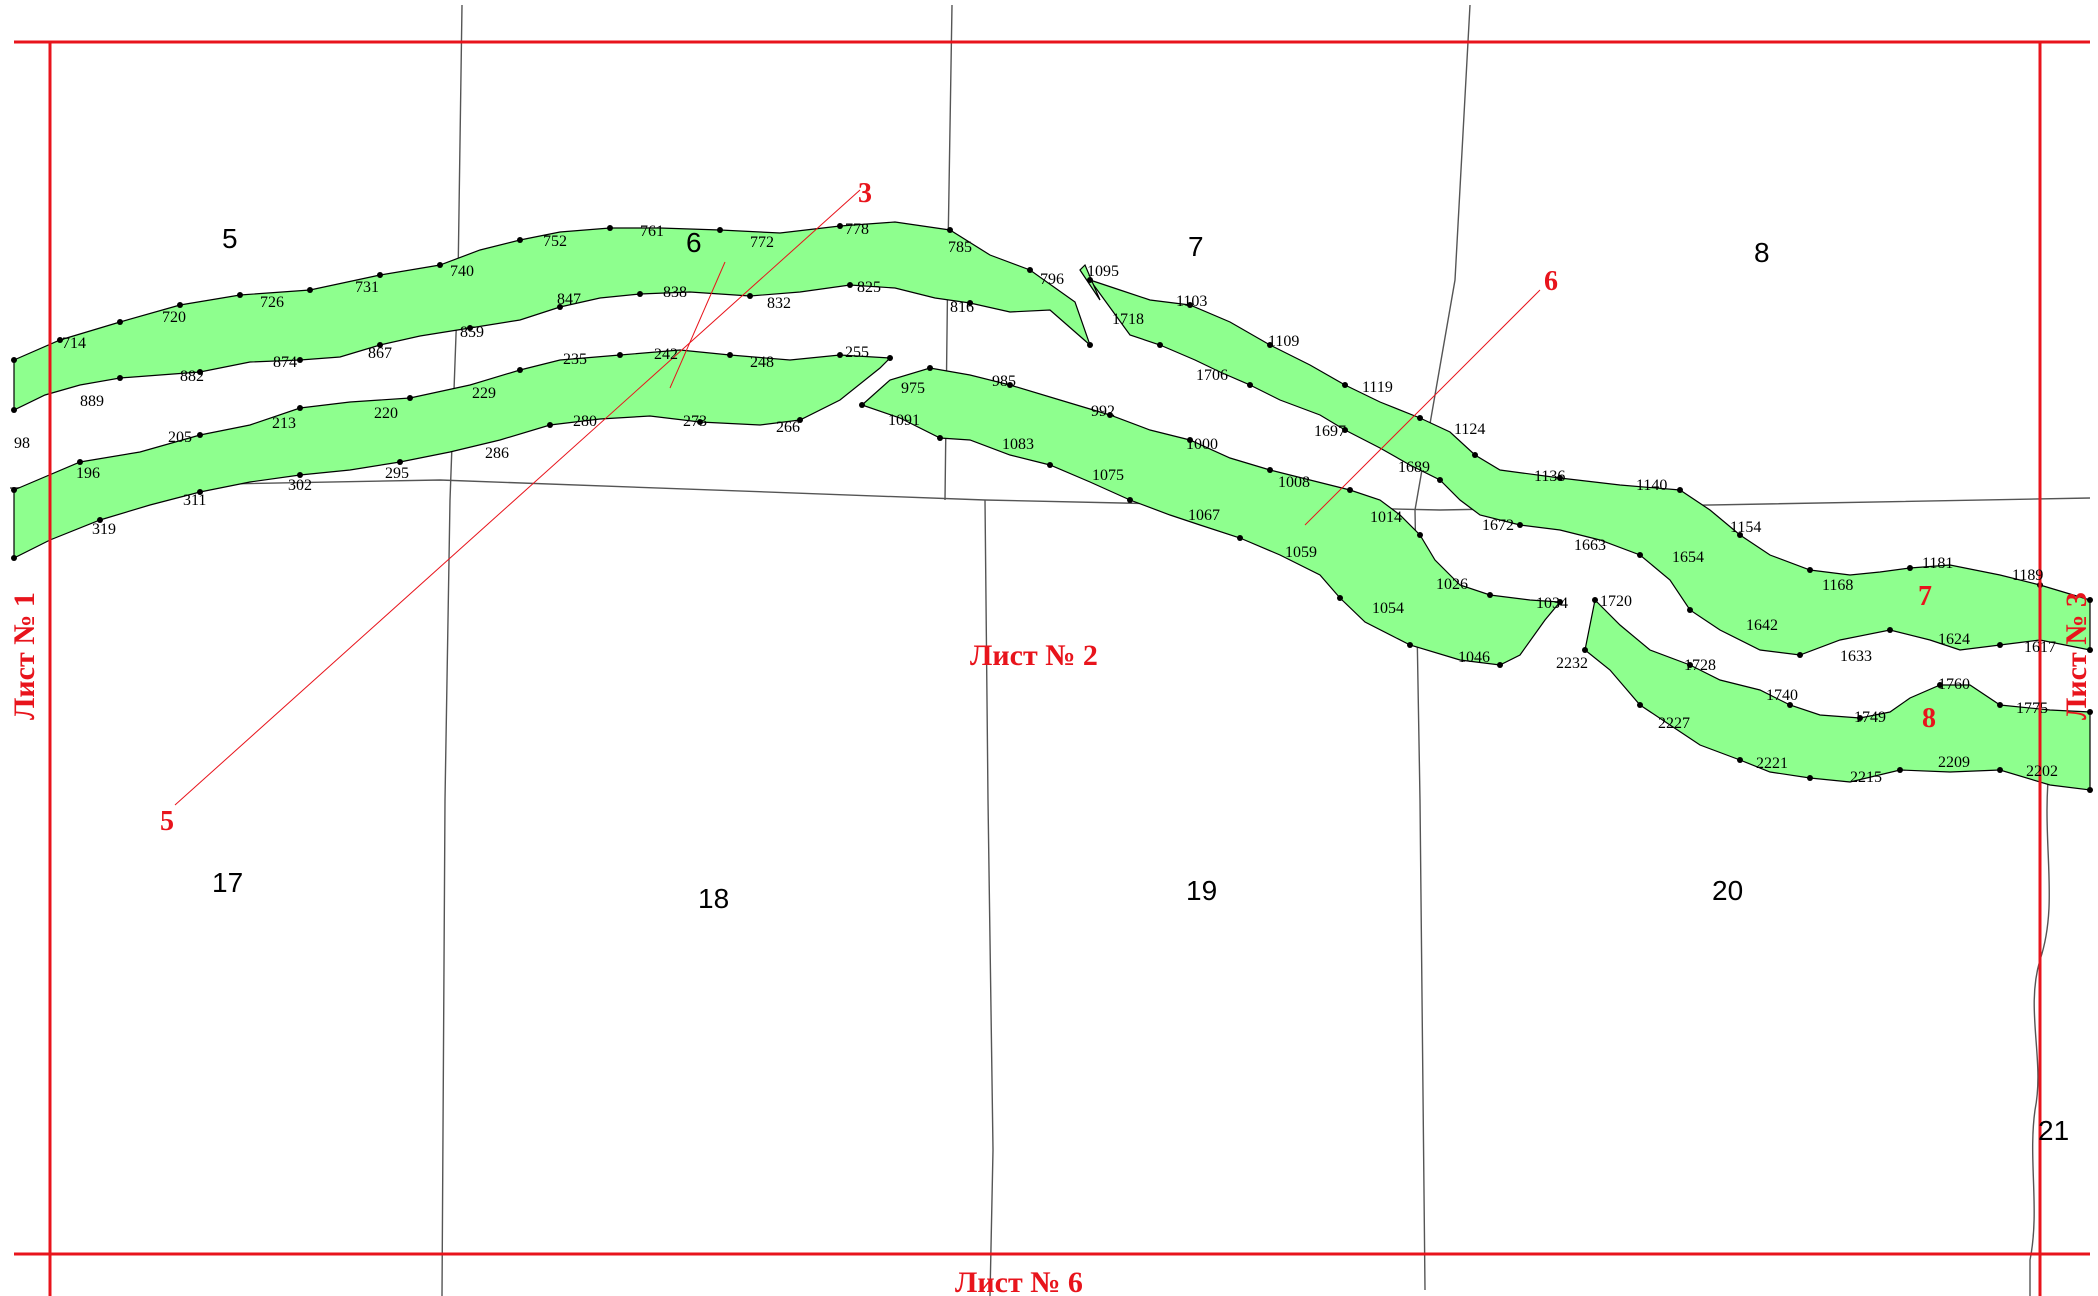  What do you see at coordinates (497, 453) in the screenshot?
I see `point-label: 286` at bounding box center [497, 453].